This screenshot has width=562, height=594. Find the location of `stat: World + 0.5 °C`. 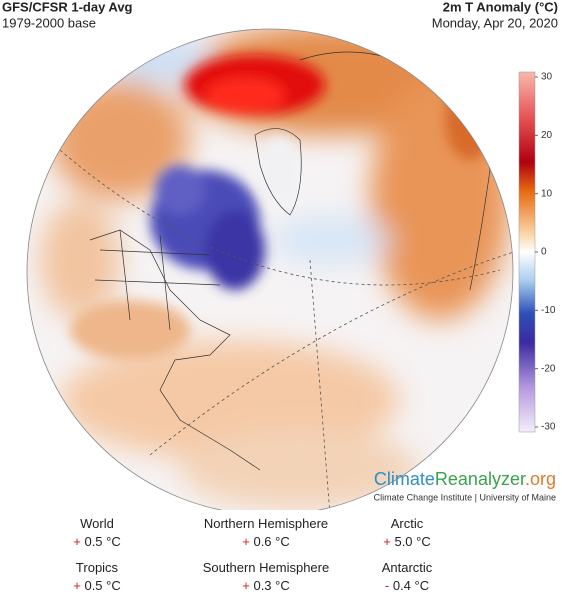

stat: World + 0.5 °C is located at coordinates (98, 532).